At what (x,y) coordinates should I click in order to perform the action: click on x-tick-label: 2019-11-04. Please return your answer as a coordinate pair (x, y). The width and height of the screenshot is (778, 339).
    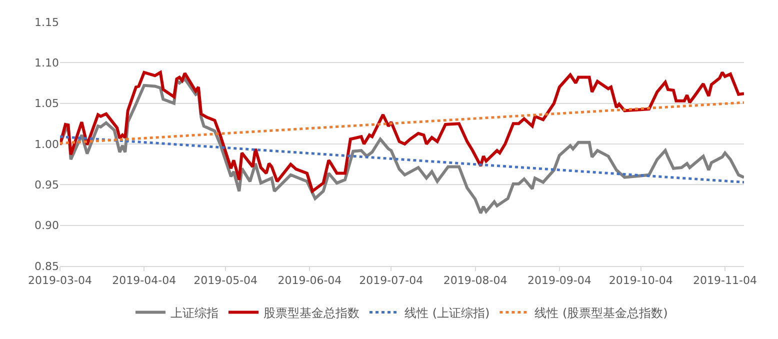
    Looking at the image, I should click on (725, 281).